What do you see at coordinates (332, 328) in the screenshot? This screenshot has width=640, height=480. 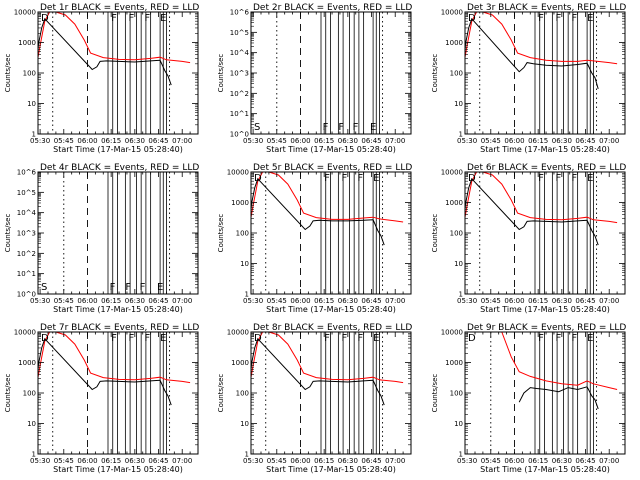 I see `panel-title: Det 8r BLACK = Events, RED = LLD` at bounding box center [332, 328].